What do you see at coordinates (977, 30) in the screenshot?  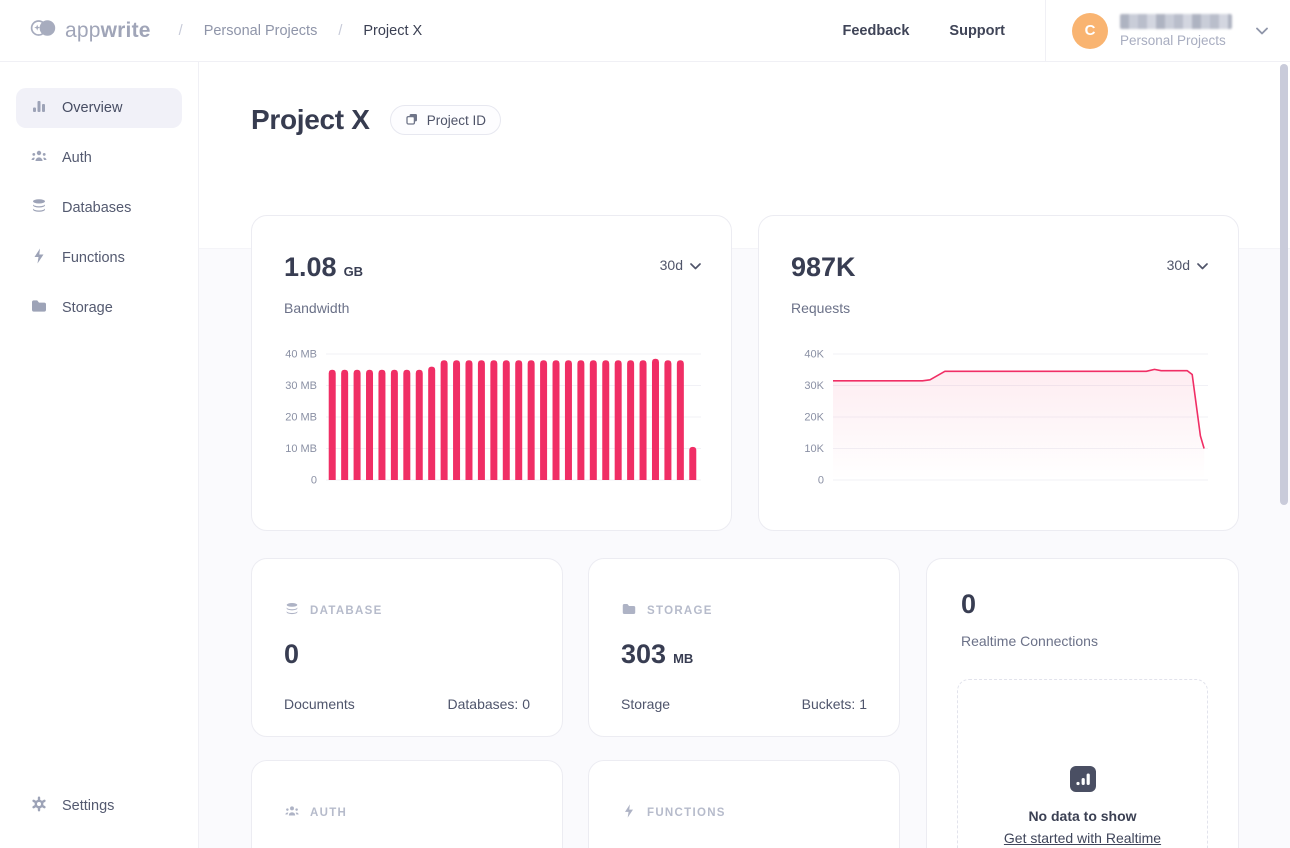 I see `support-link: Support` at bounding box center [977, 30].